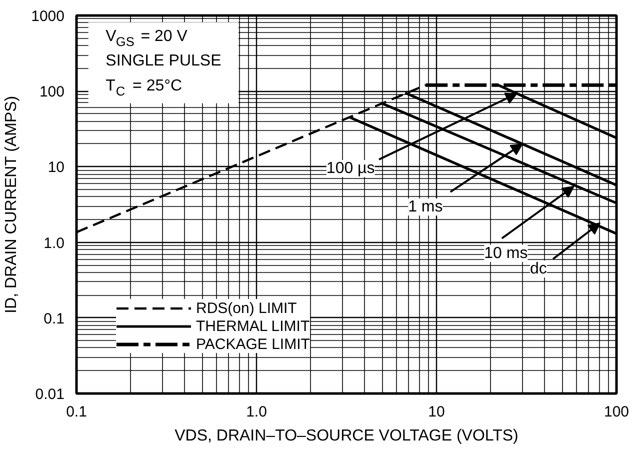  Describe the element at coordinates (164, 61) in the screenshot. I see `annotation: SINGLE PULSE` at that location.